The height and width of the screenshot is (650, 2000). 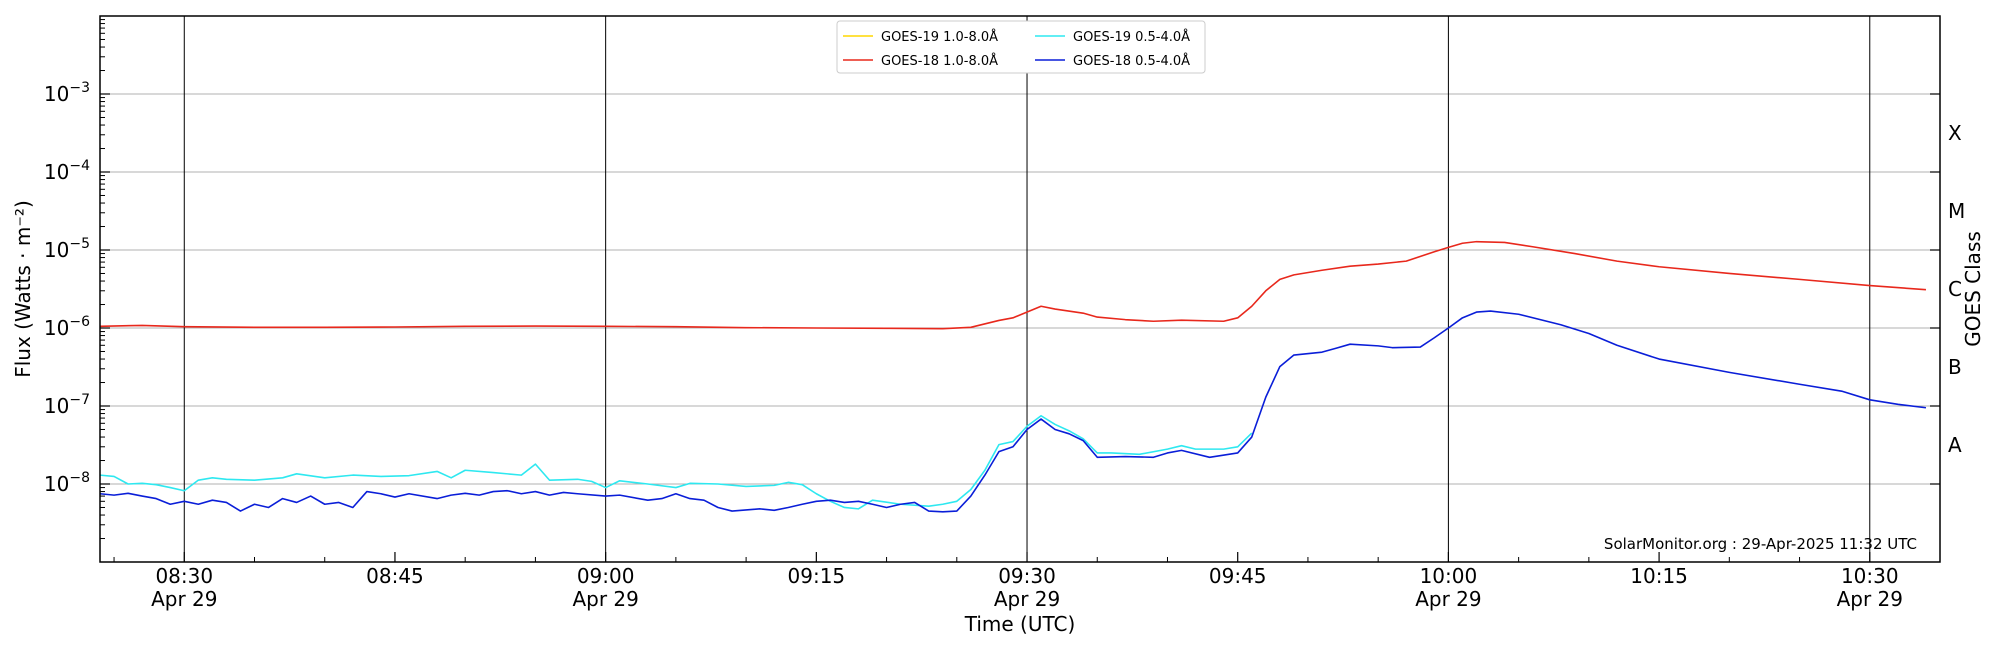 I want to click on y-tick-label: 10⁻⁴, so click(x=67, y=171).